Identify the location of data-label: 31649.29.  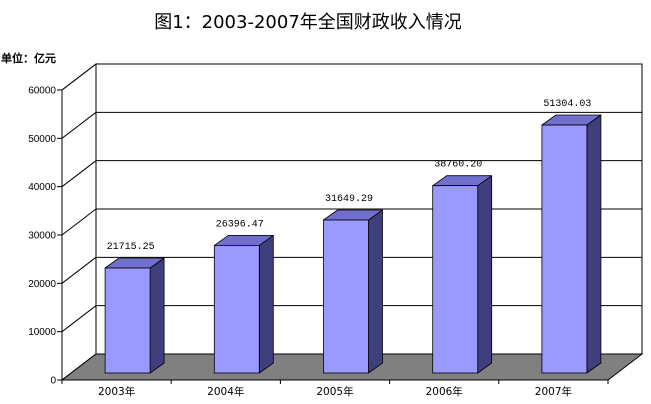
(349, 199).